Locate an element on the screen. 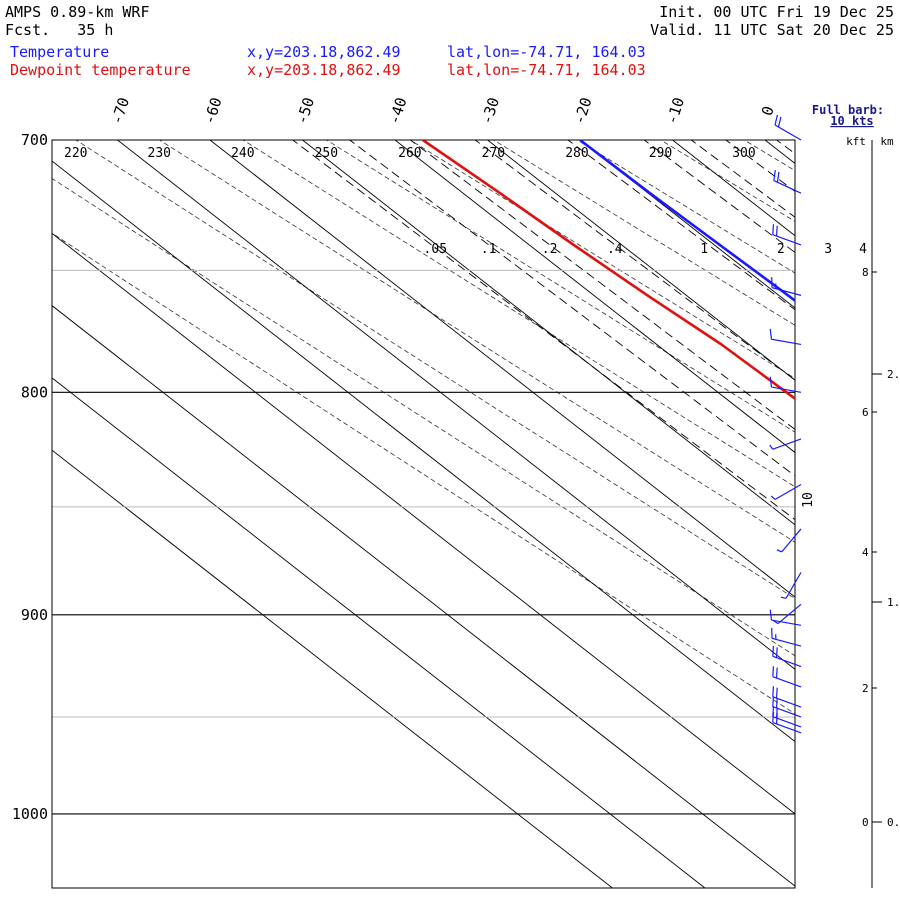  mixing-ratio-label: .05 is located at coordinates (435, 249).